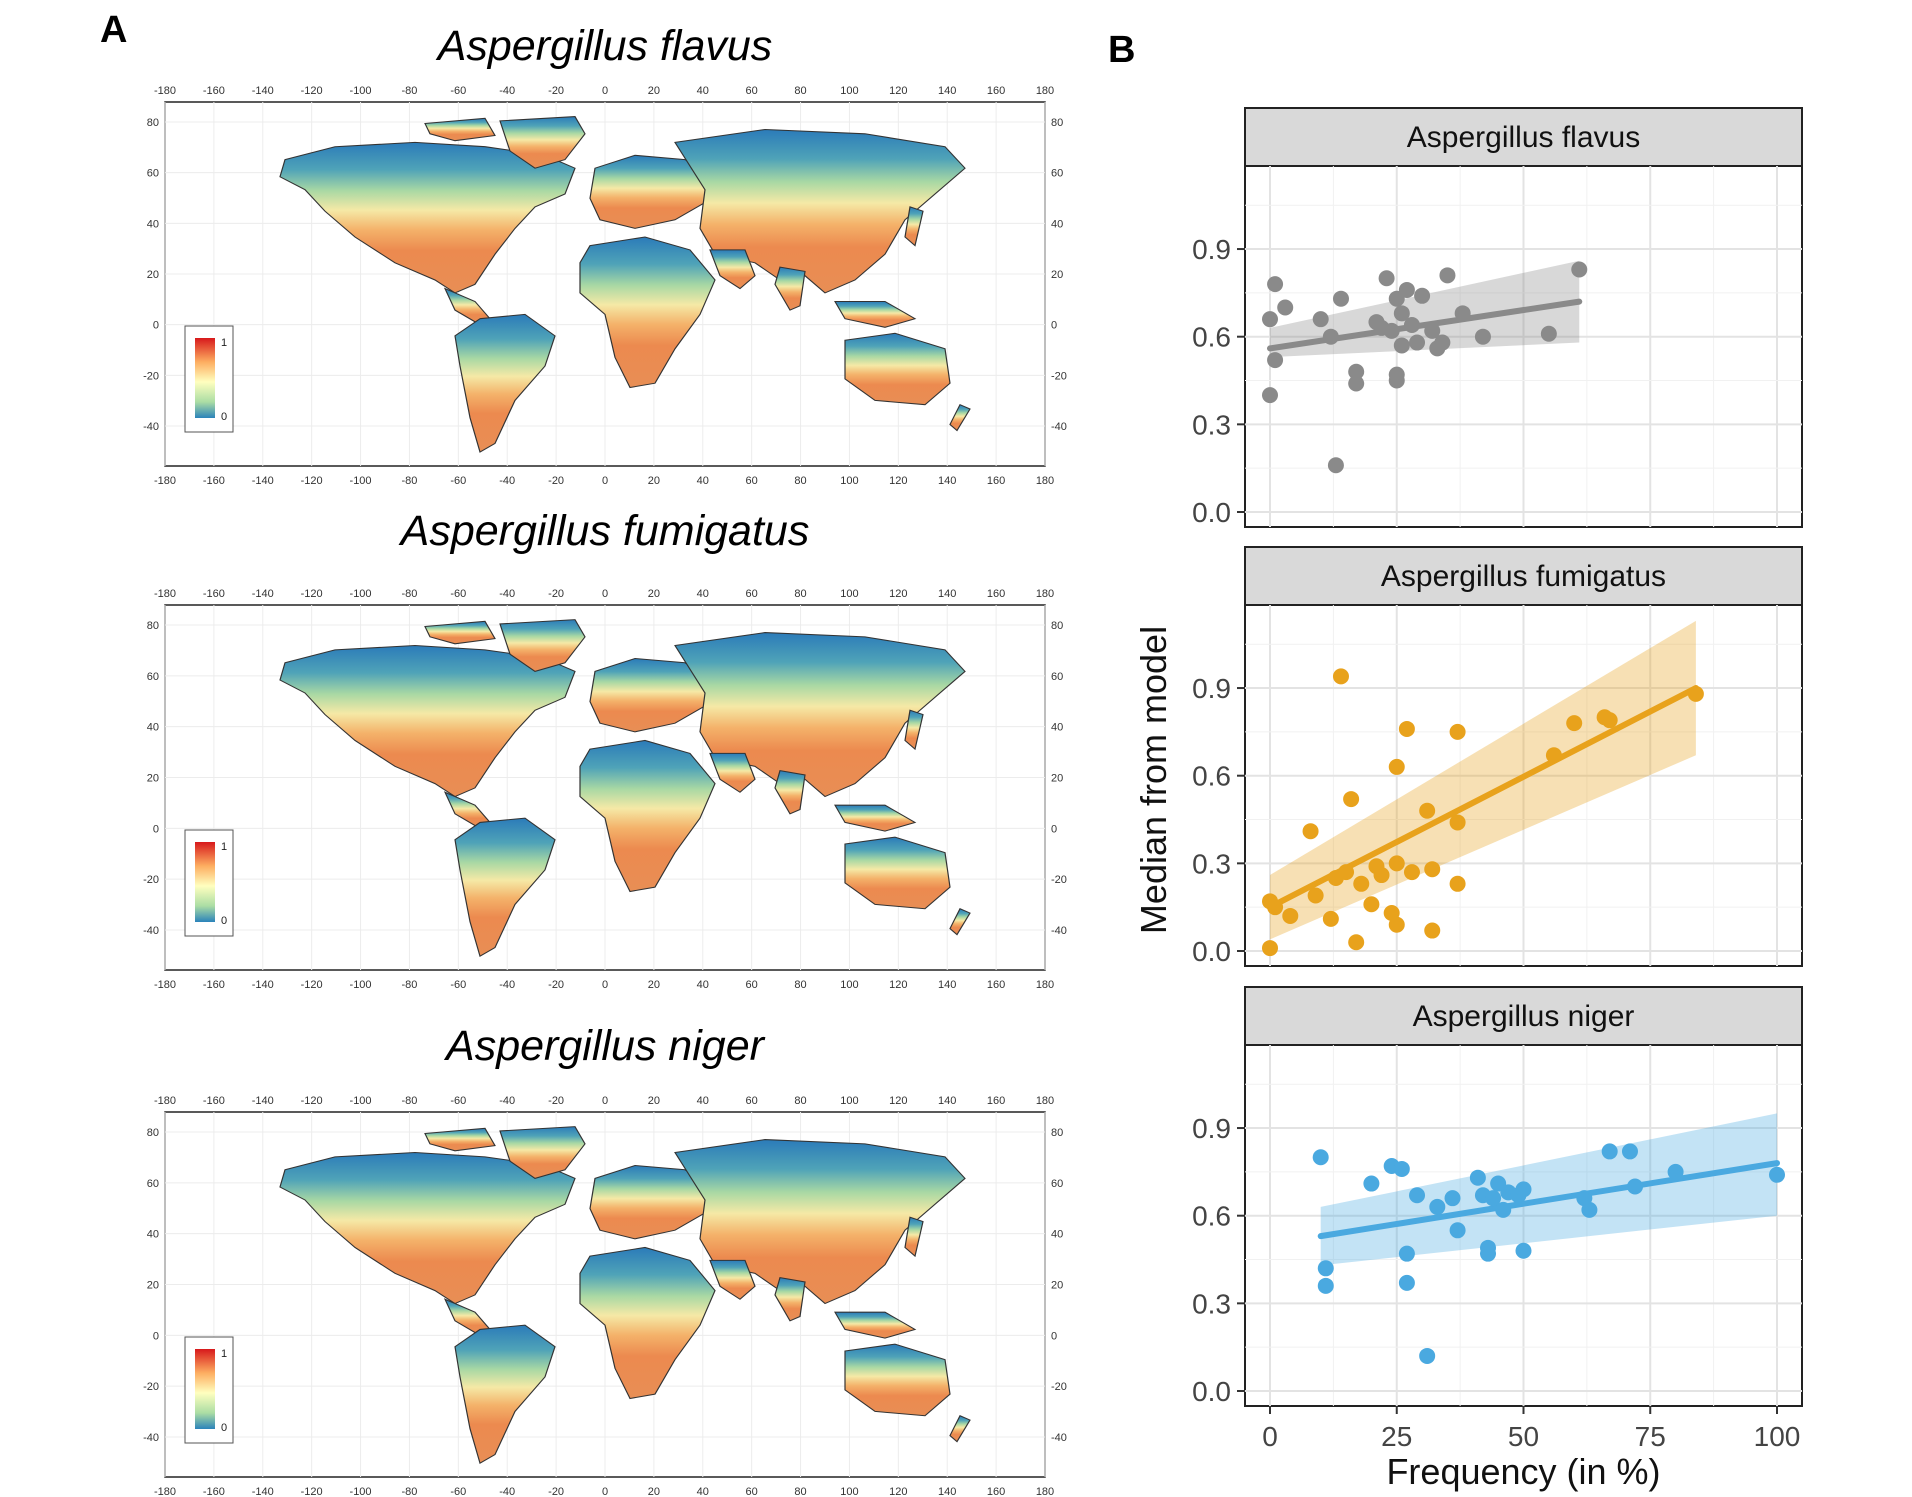 This screenshot has height=1497, width=1912. I want to click on facet-strip-label: Aspergillus flavus, so click(1523, 137).